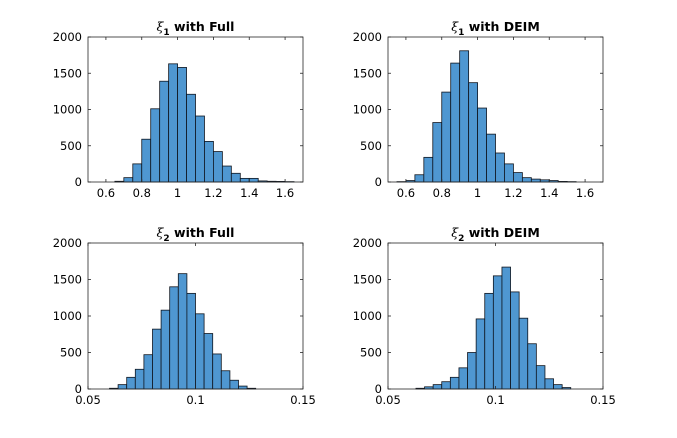 Image resolution: width=677 pixels, height=438 pixels. Describe the element at coordinates (177, 193) in the screenshot. I see `x-tick-label: 1` at that location.